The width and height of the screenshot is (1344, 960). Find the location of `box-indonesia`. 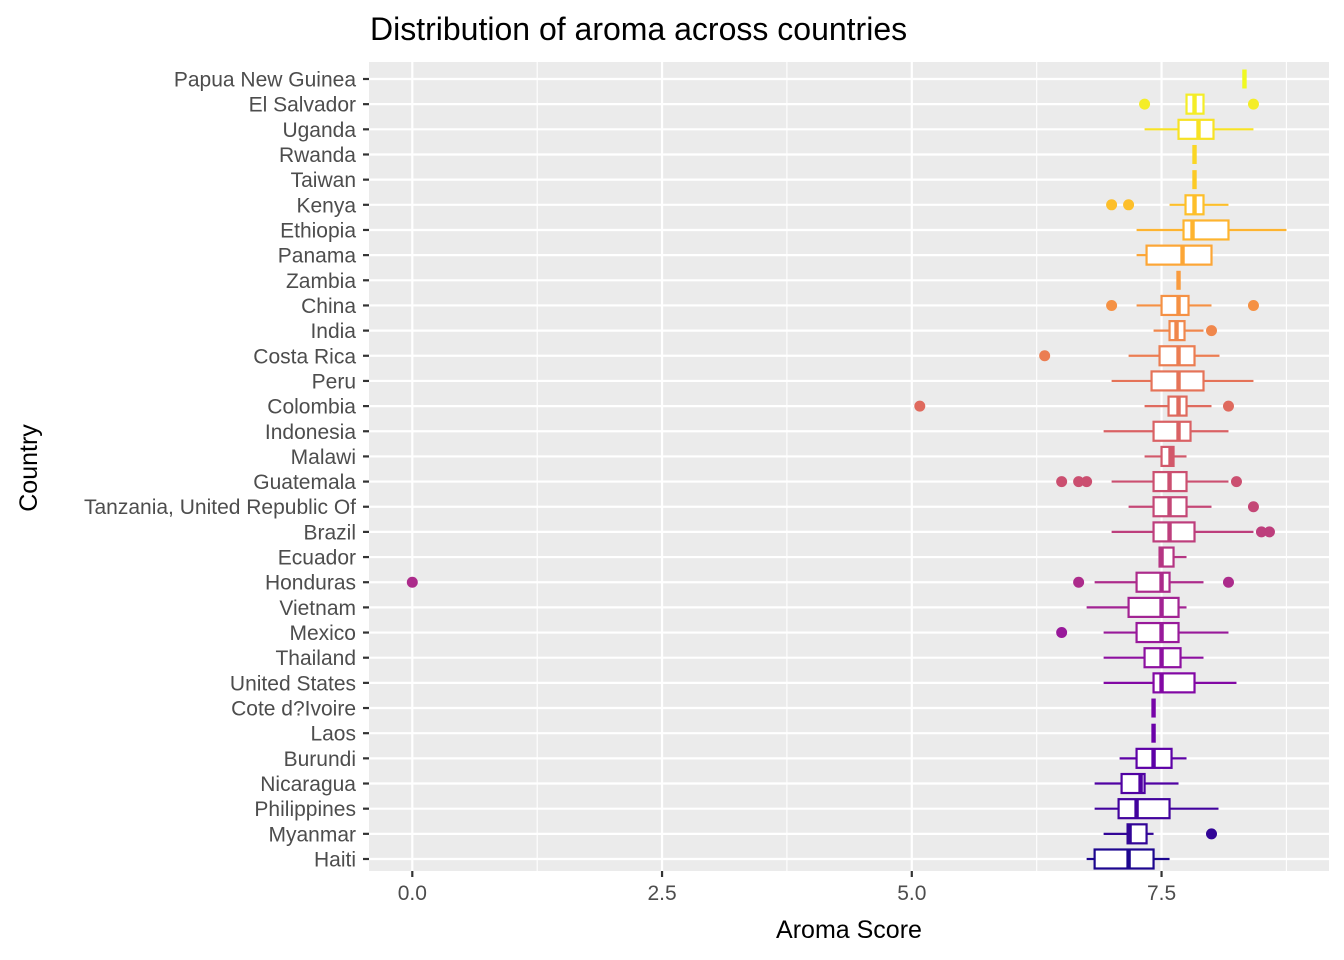

box-indonesia is located at coordinates (1166, 431).